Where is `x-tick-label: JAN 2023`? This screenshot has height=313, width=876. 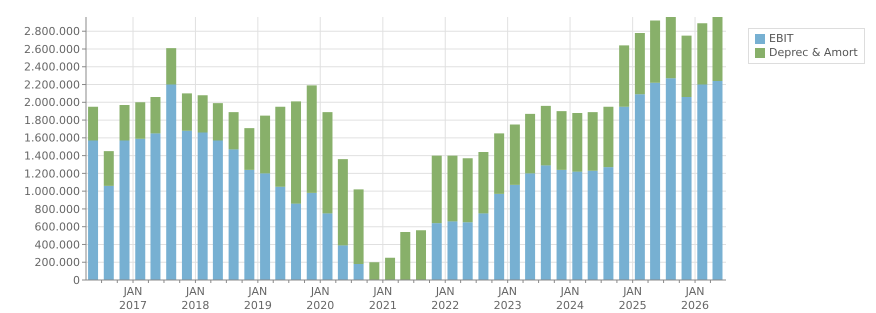
x-tick-label: JAN 2023 is located at coordinates (508, 298).